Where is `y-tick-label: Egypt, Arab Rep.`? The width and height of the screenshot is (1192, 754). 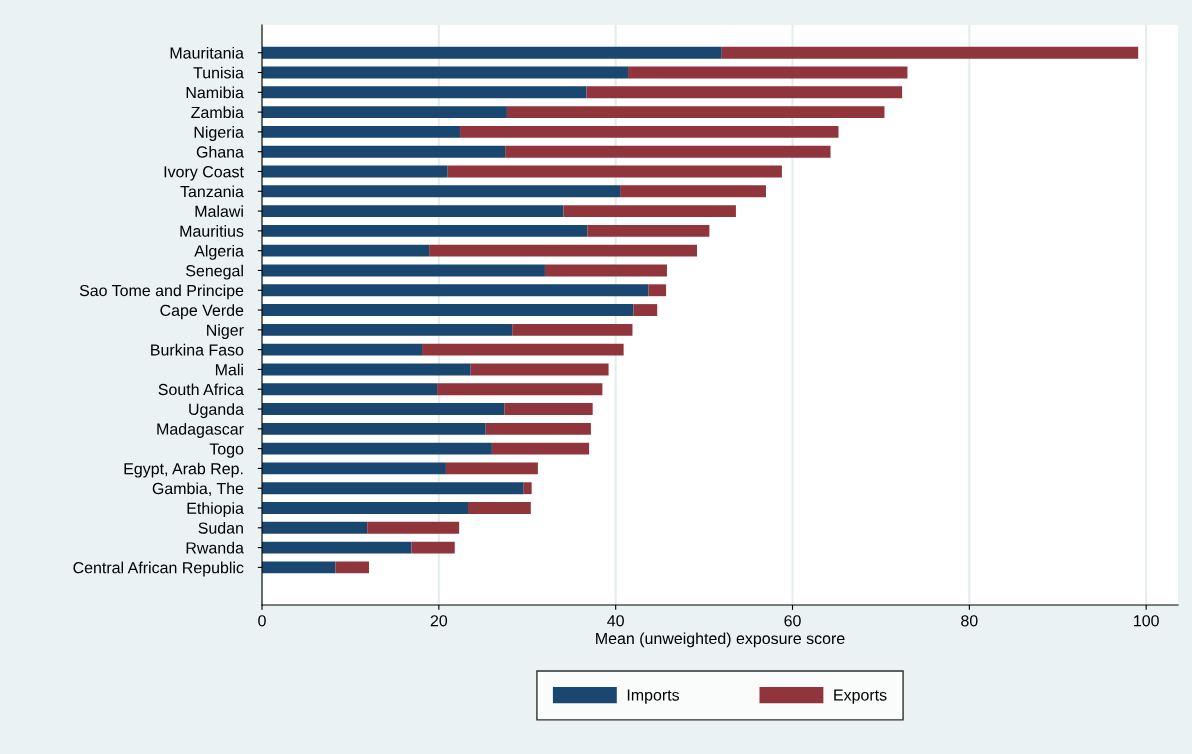
y-tick-label: Egypt, Arab Rep. is located at coordinates (183, 470).